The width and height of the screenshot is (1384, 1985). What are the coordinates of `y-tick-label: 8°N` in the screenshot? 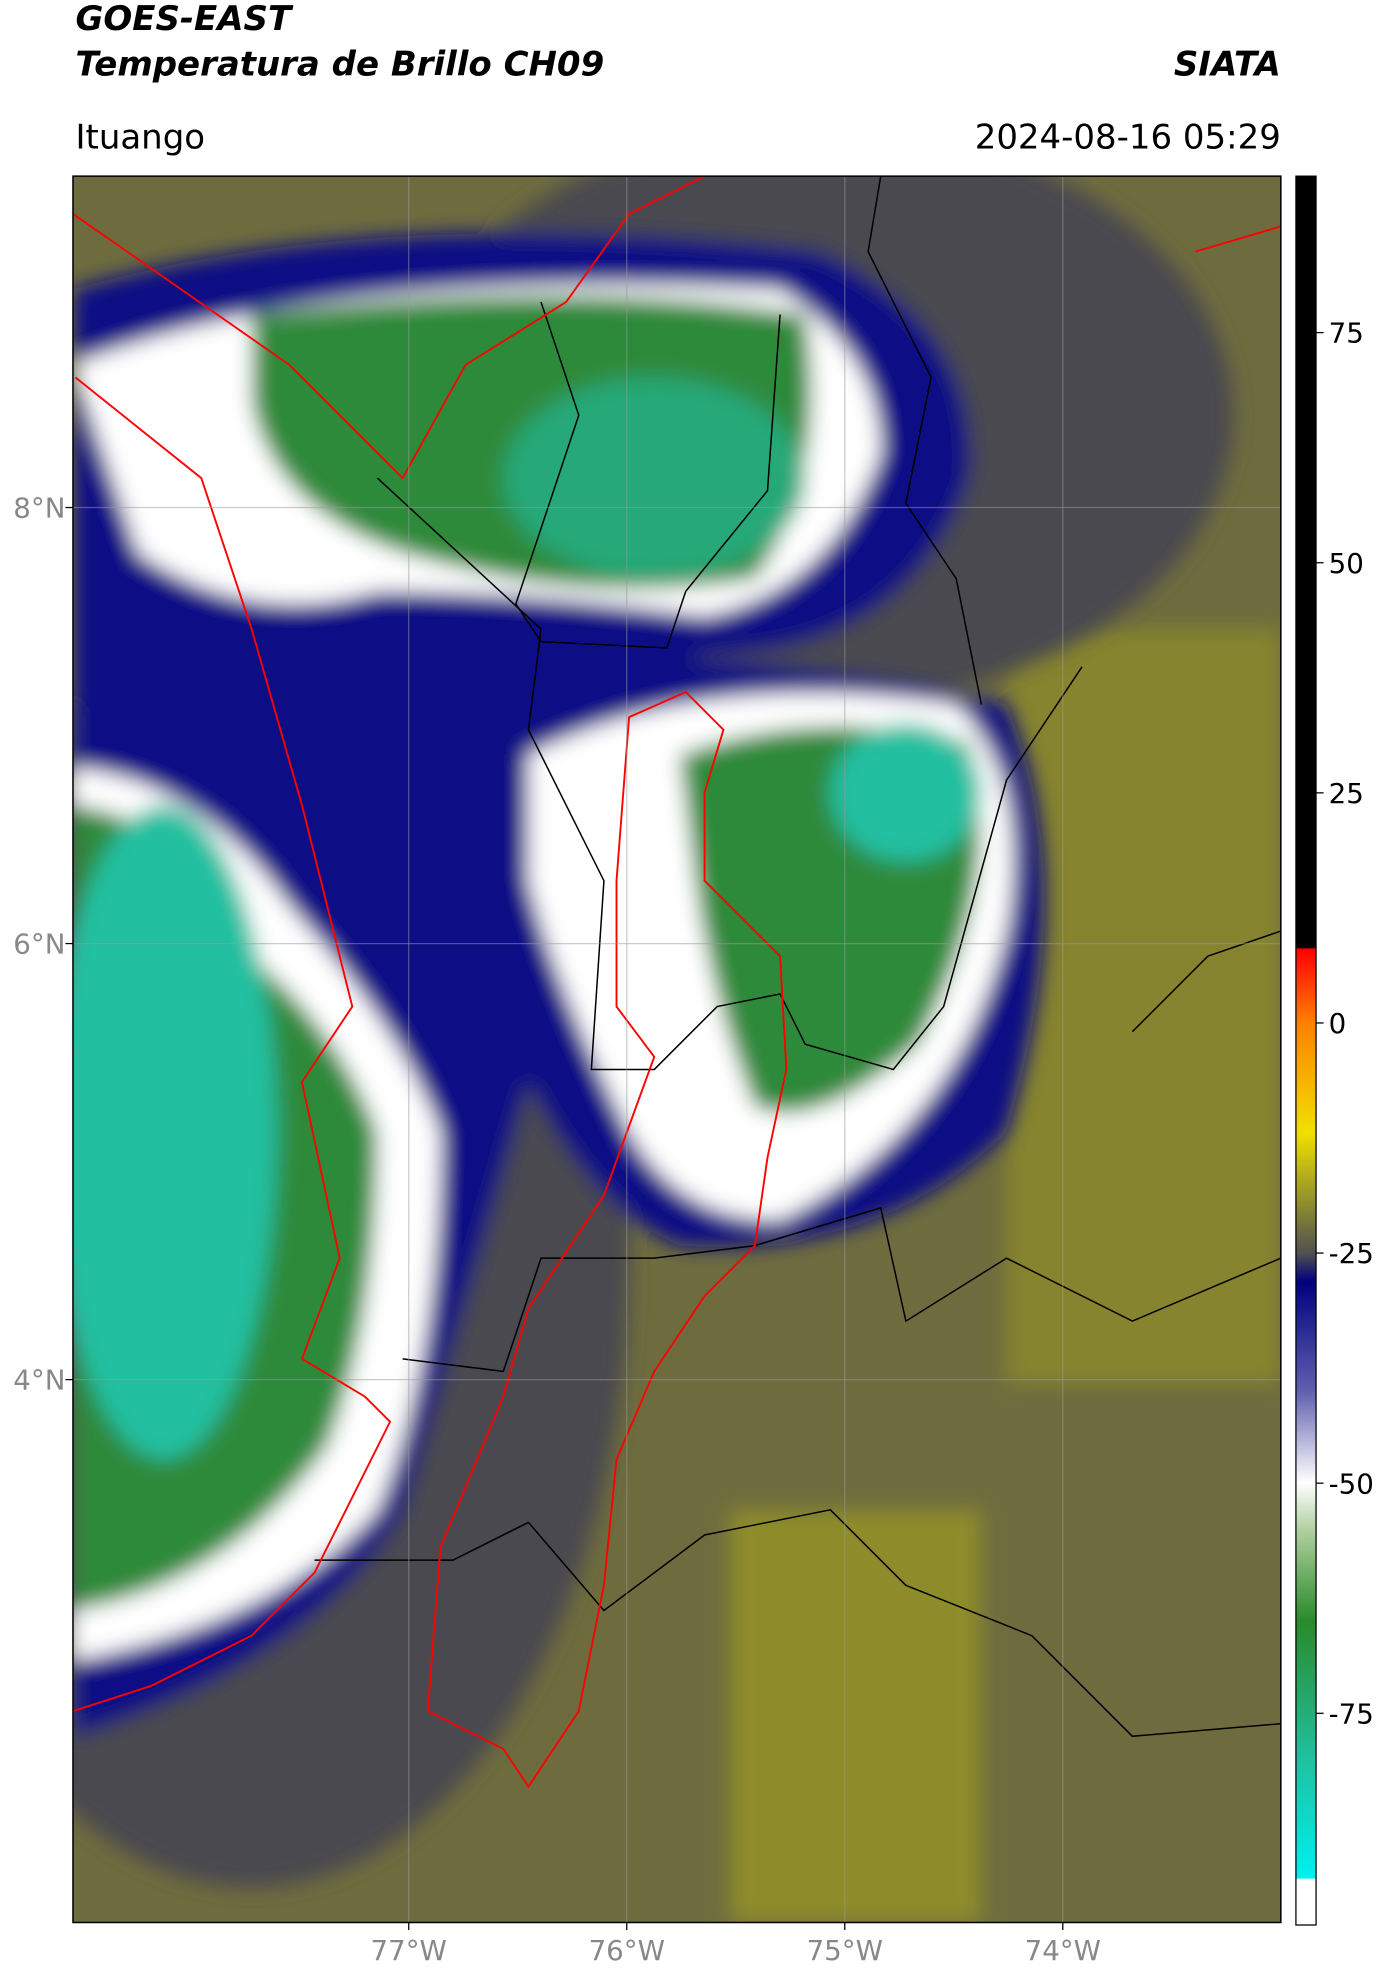 It's located at (39, 508).